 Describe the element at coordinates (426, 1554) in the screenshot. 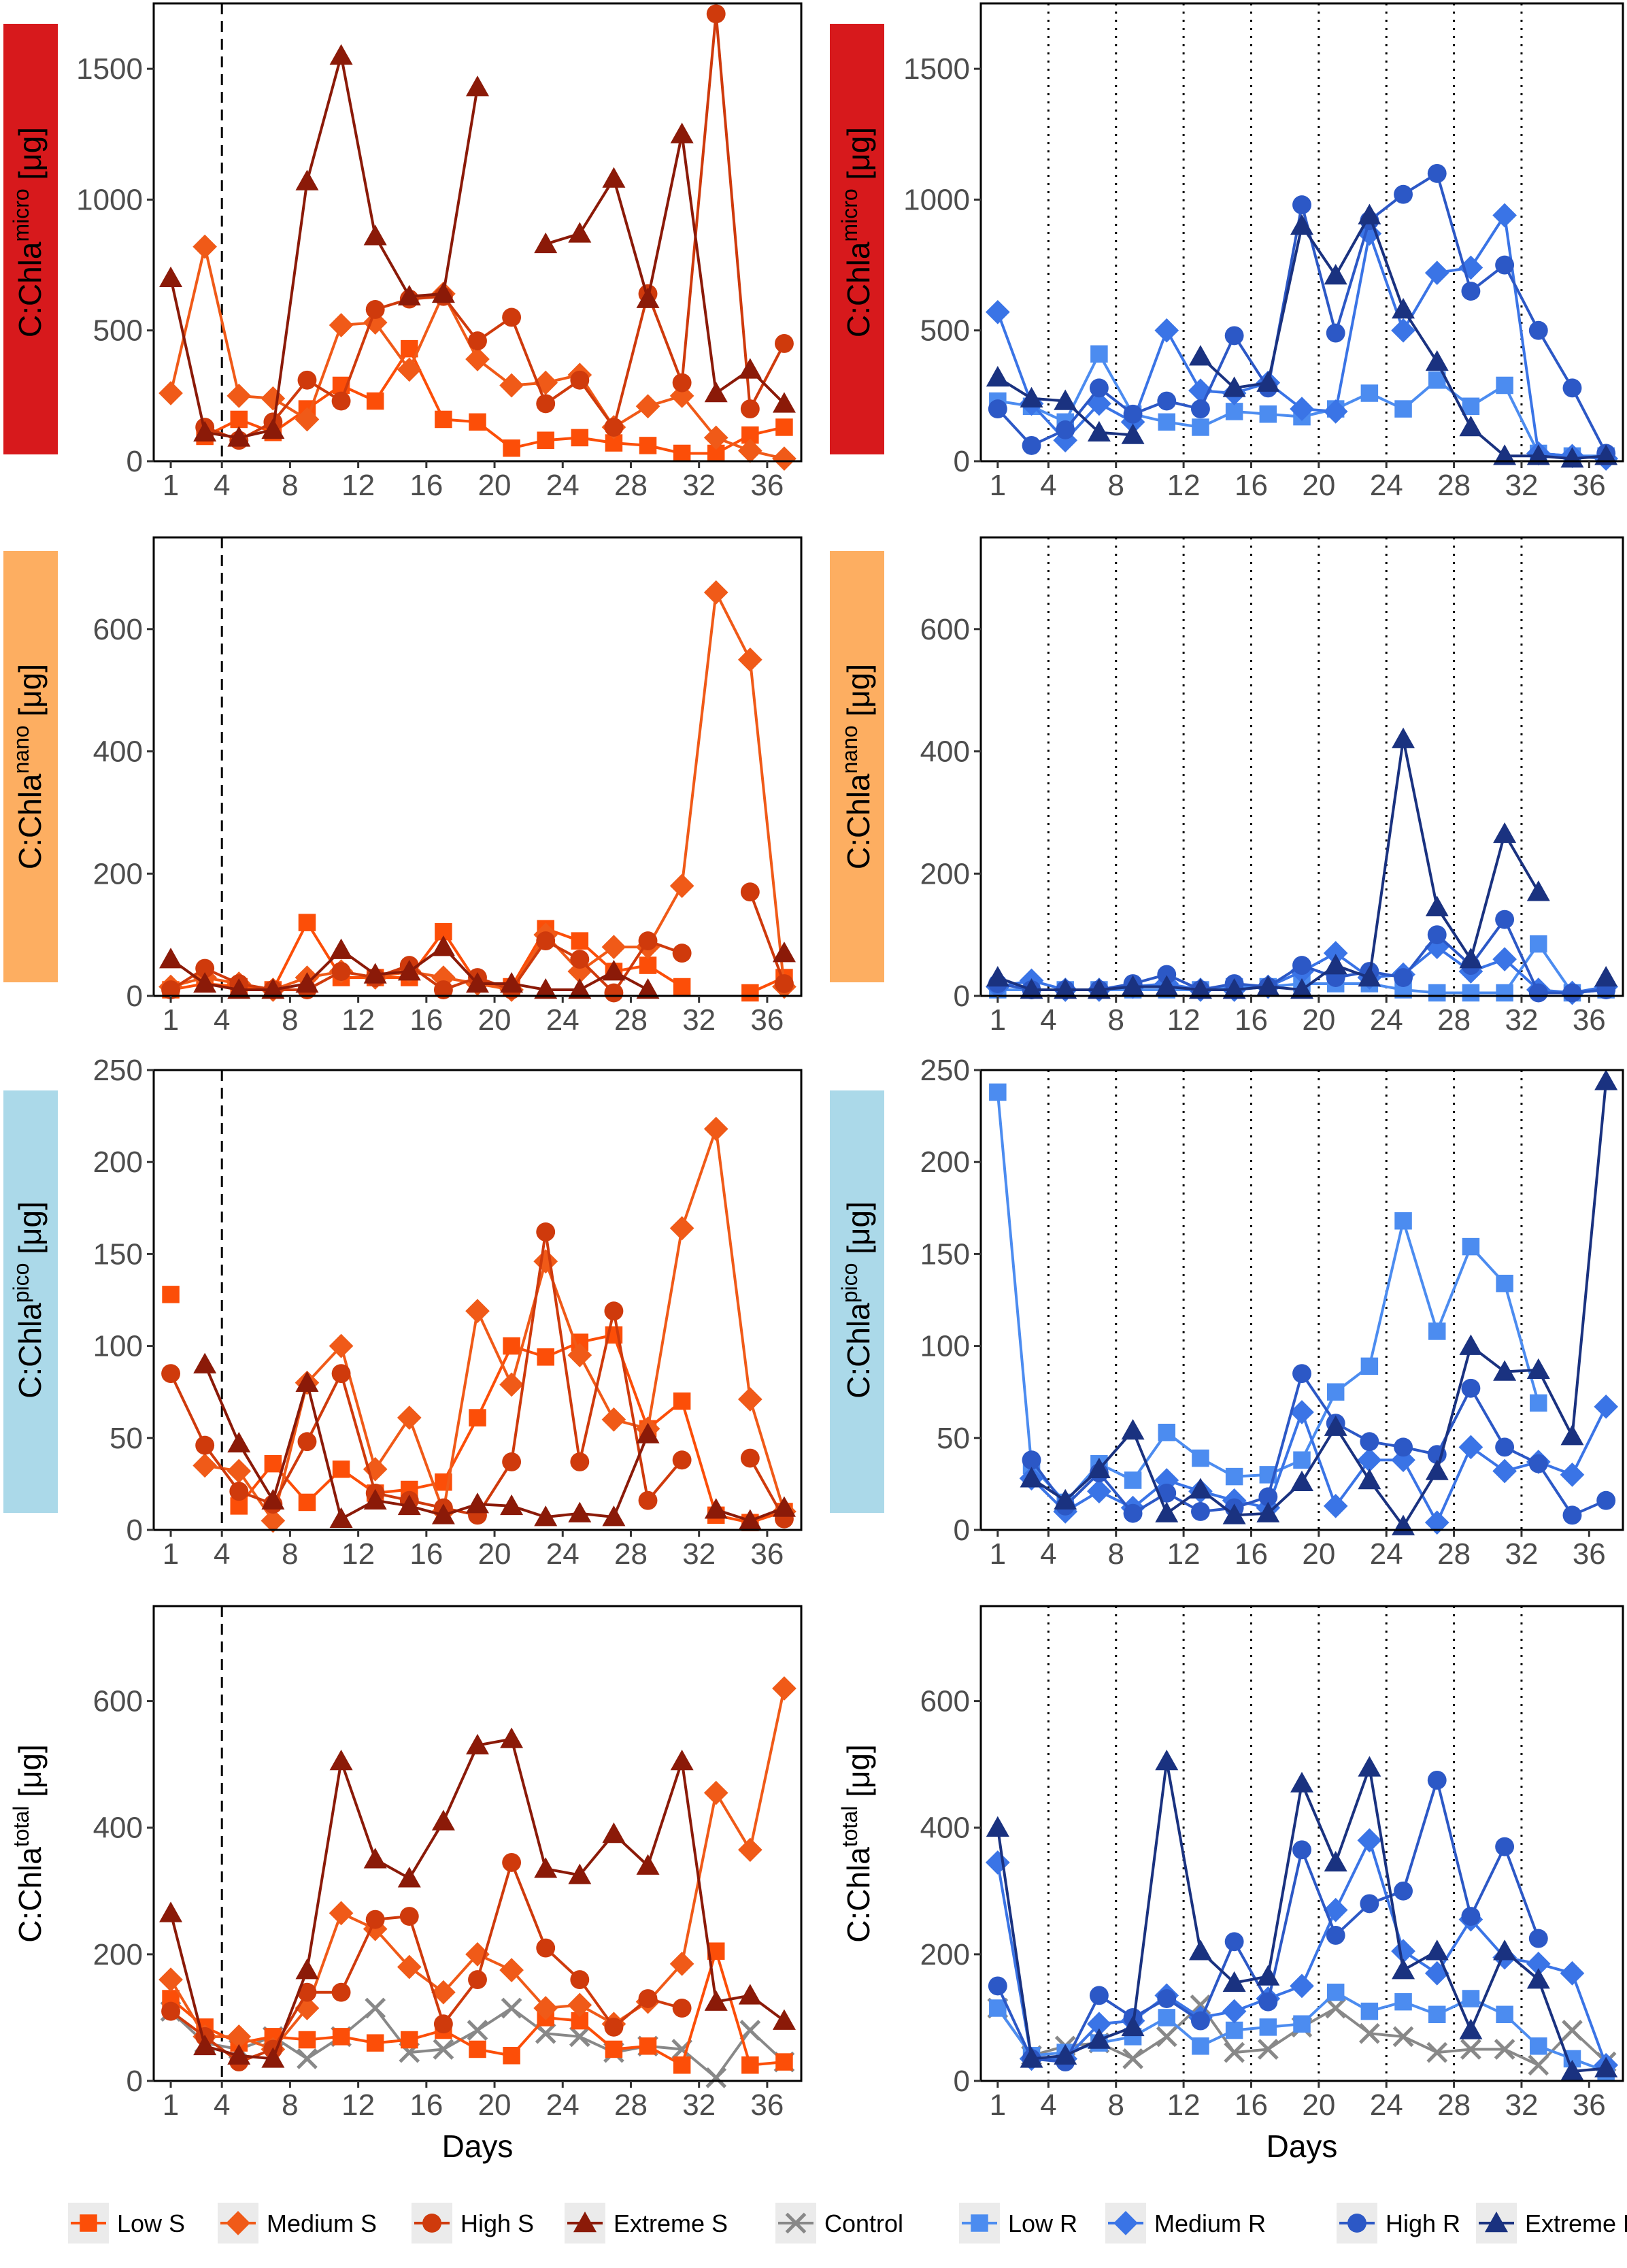

I see `x-tick-label: 16` at that location.